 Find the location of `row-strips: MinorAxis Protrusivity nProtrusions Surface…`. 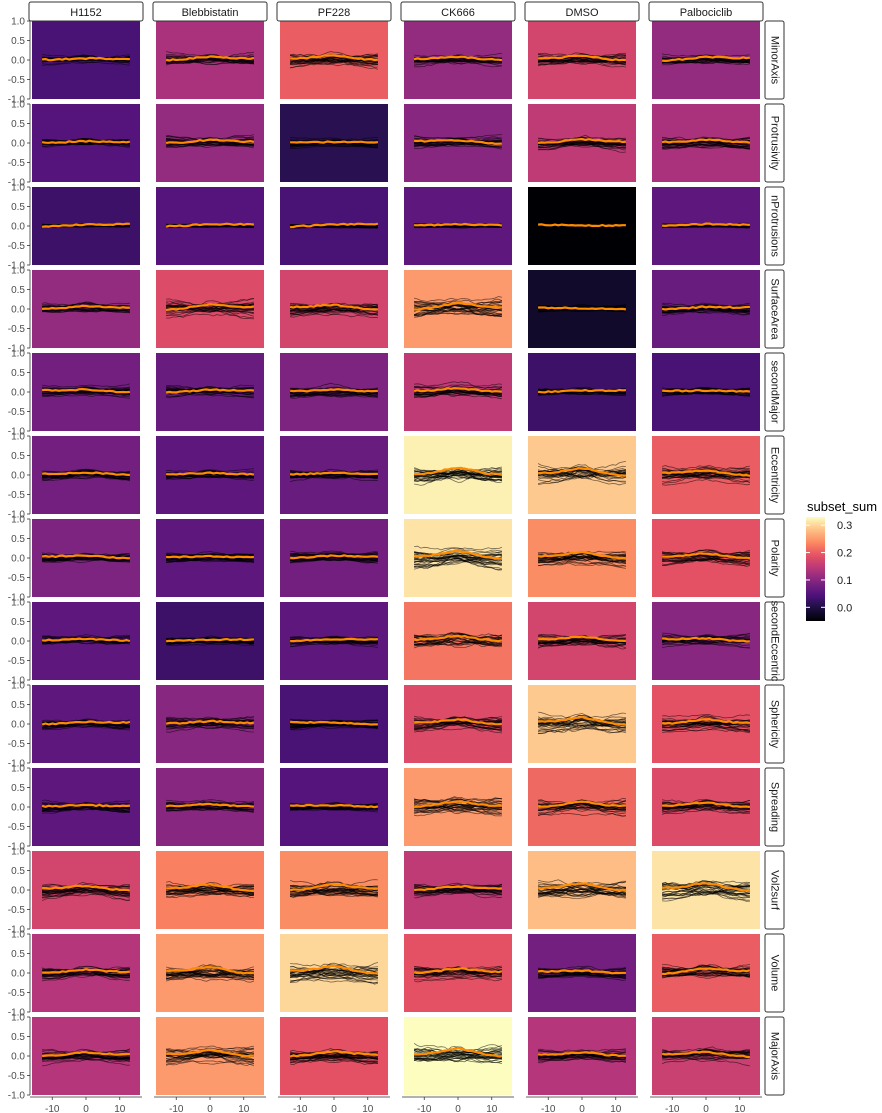

row-strips: MinorAxis Protrusivity nProtrusions Surface… is located at coordinates (774, 558).